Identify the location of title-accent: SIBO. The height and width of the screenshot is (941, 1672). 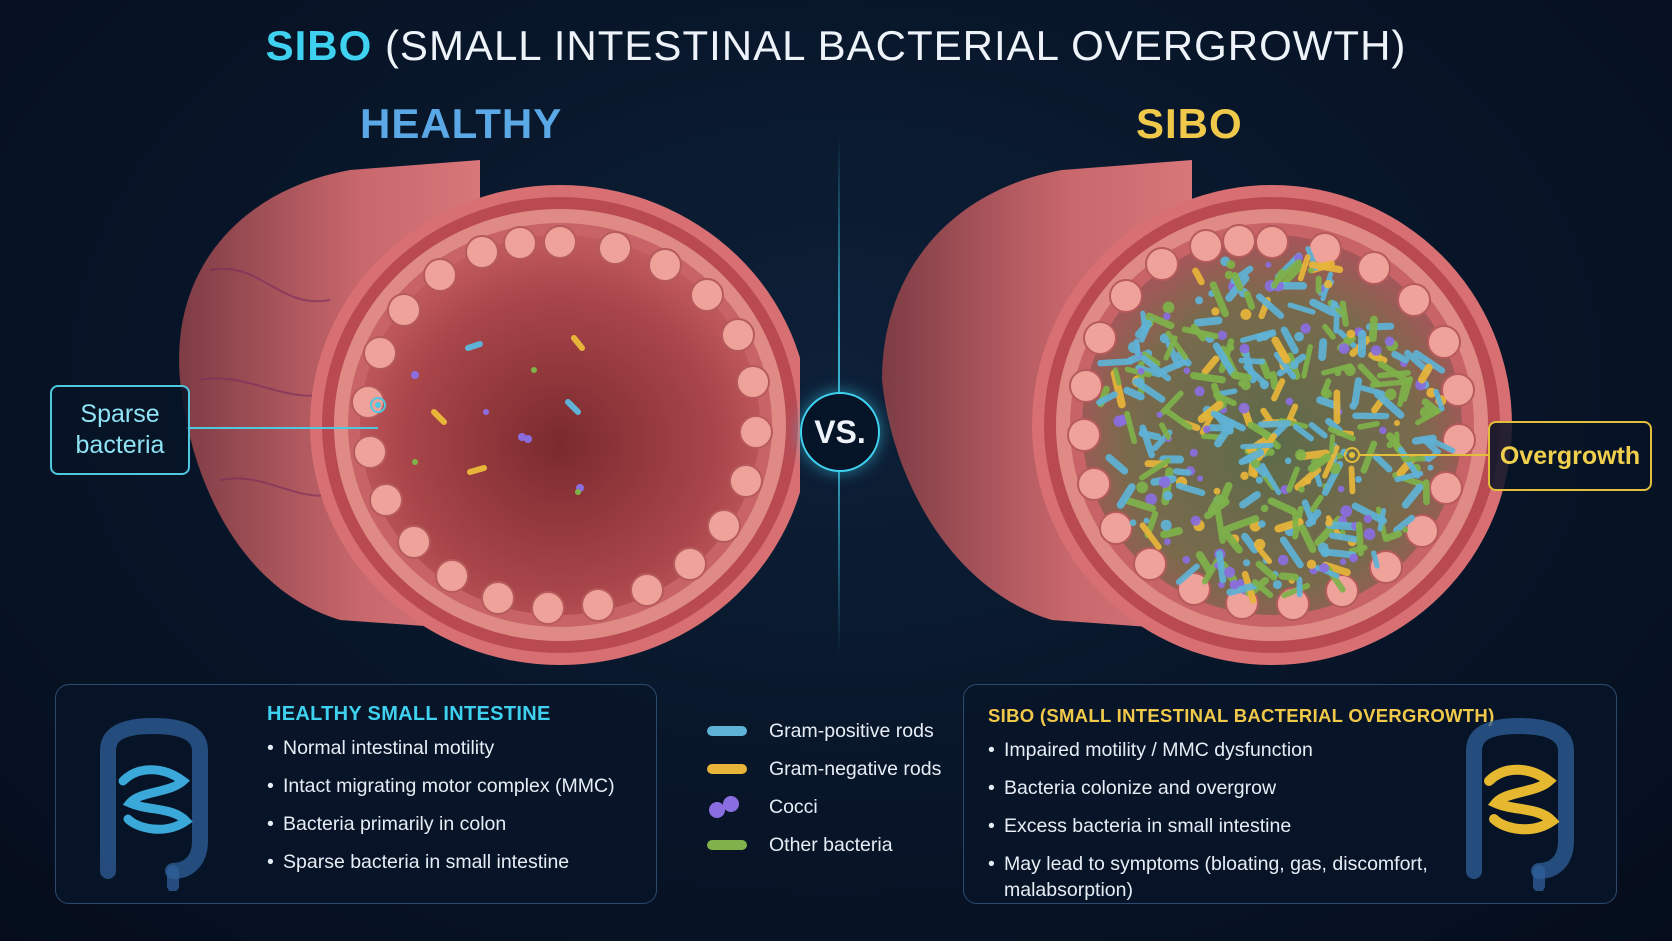
(319, 45).